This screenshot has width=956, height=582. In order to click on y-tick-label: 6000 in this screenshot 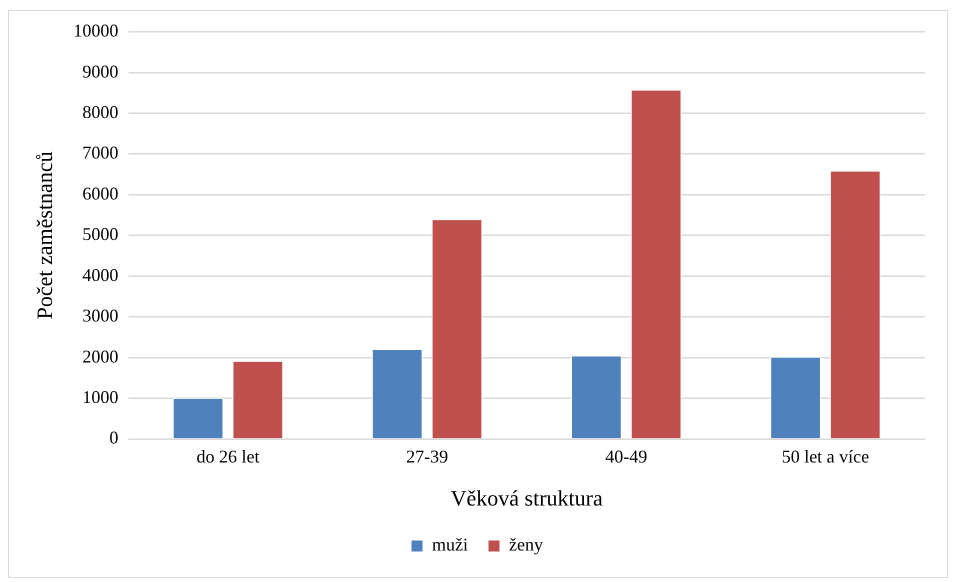, I will do `click(100, 193)`.